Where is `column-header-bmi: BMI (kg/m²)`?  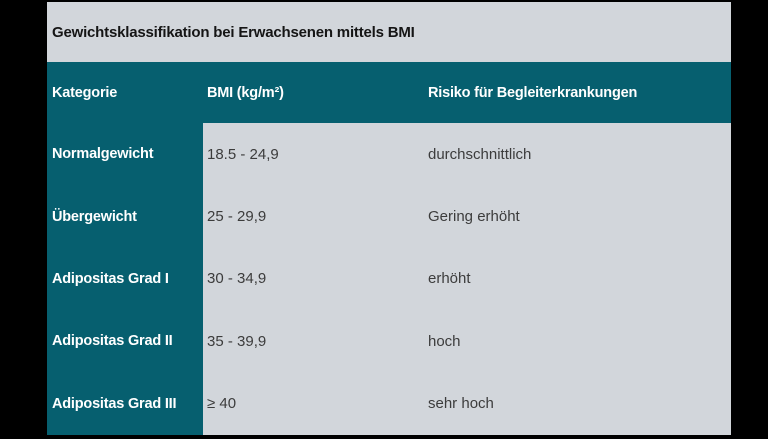 column-header-bmi: BMI (kg/m²) is located at coordinates (315, 92).